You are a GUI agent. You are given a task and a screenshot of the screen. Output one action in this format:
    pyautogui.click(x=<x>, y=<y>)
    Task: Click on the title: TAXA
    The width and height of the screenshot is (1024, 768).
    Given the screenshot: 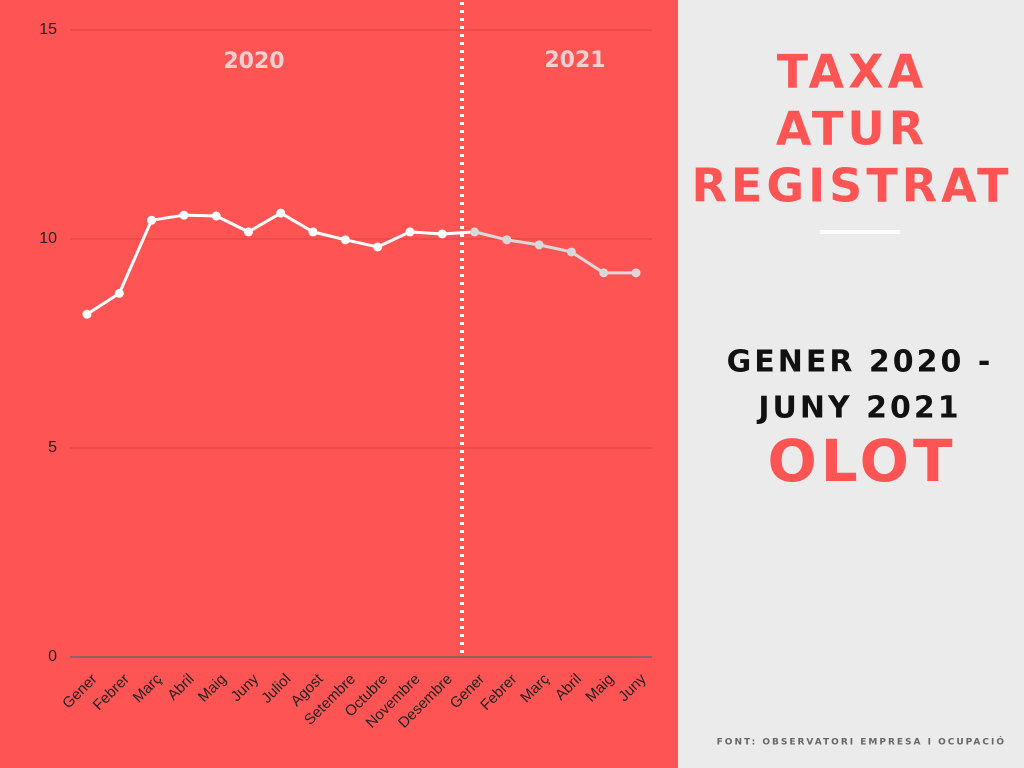 What is the action you would take?
    pyautogui.click(x=852, y=72)
    